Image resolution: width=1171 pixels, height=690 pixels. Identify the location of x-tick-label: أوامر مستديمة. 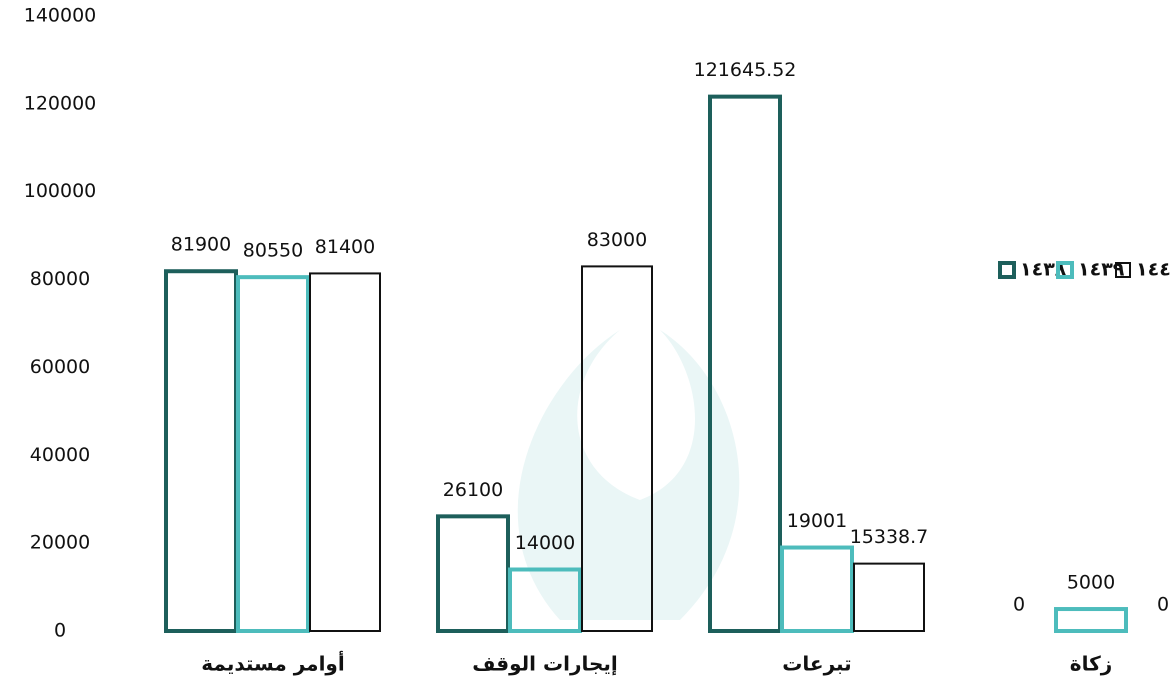
(272, 663).